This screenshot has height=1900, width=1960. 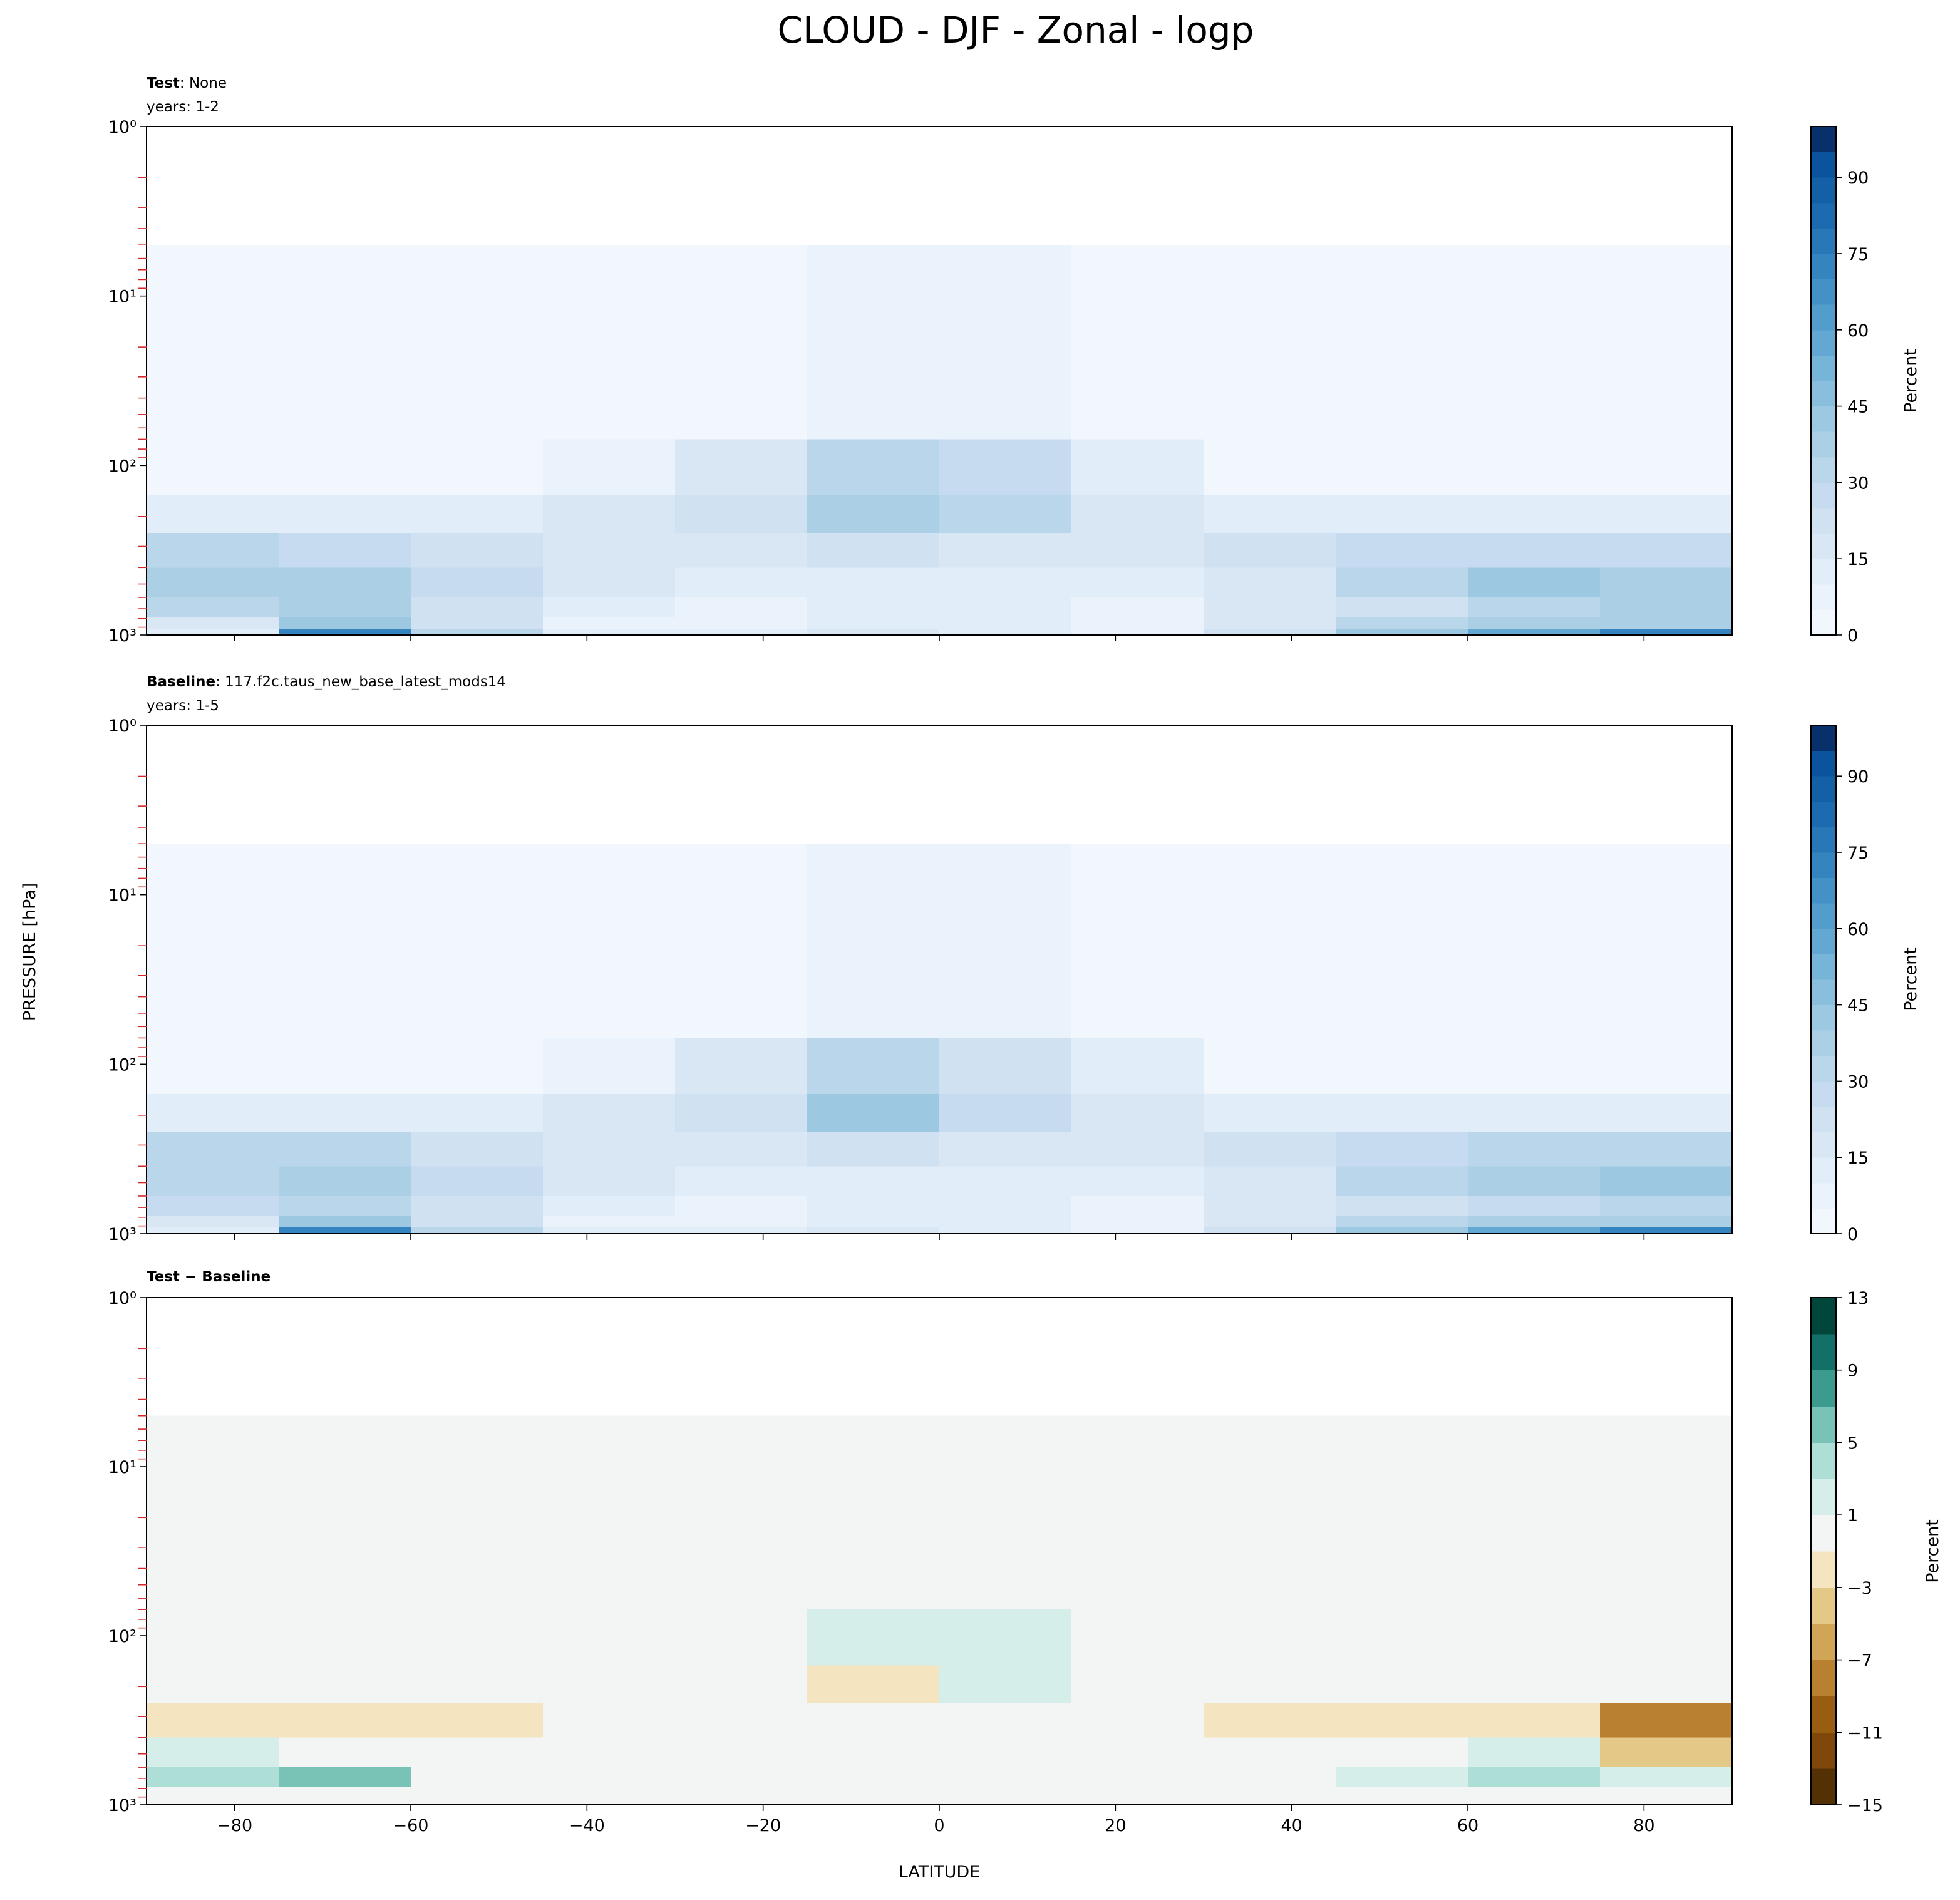 I want to click on colorbar-tick-label: 0, so click(x=1852, y=1234).